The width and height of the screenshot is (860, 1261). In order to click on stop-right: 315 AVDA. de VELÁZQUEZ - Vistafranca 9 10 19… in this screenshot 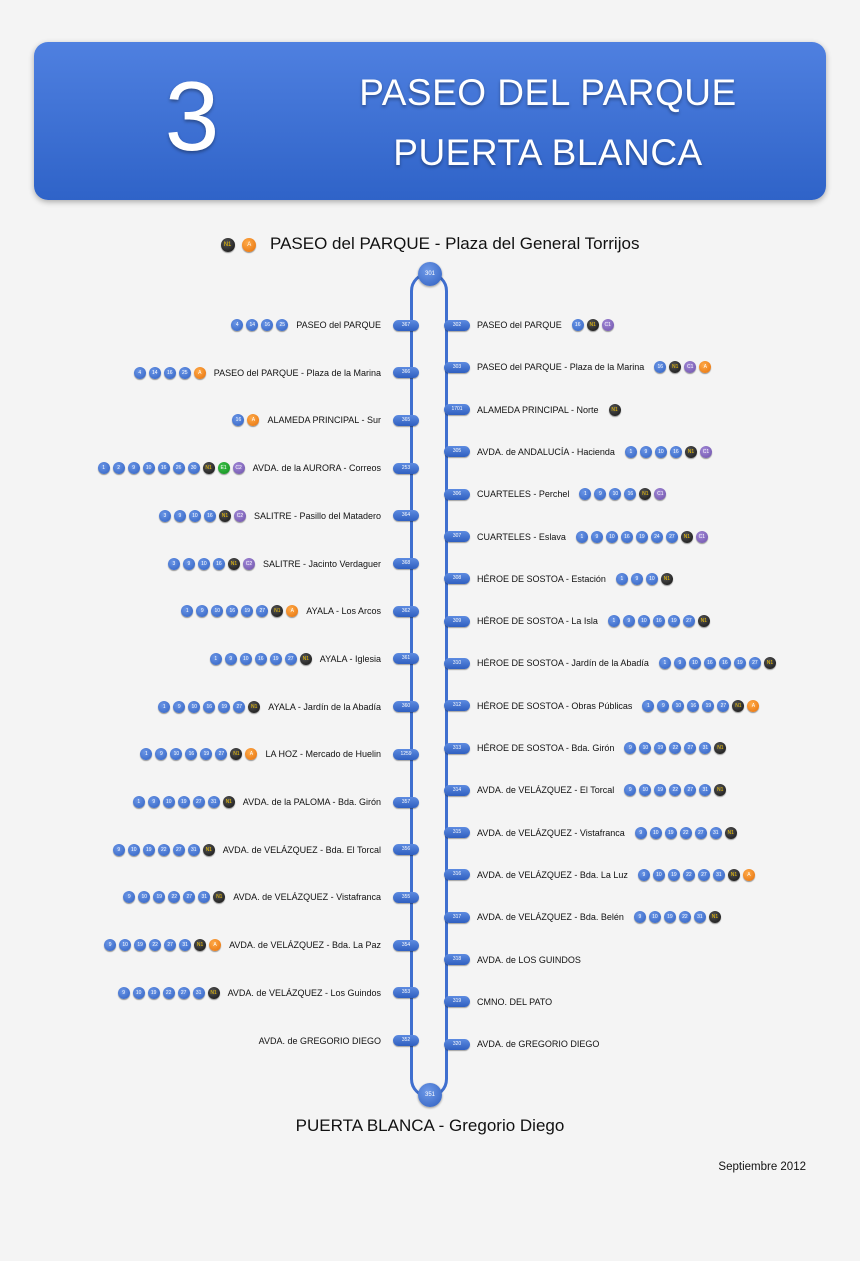, I will do `click(590, 833)`.